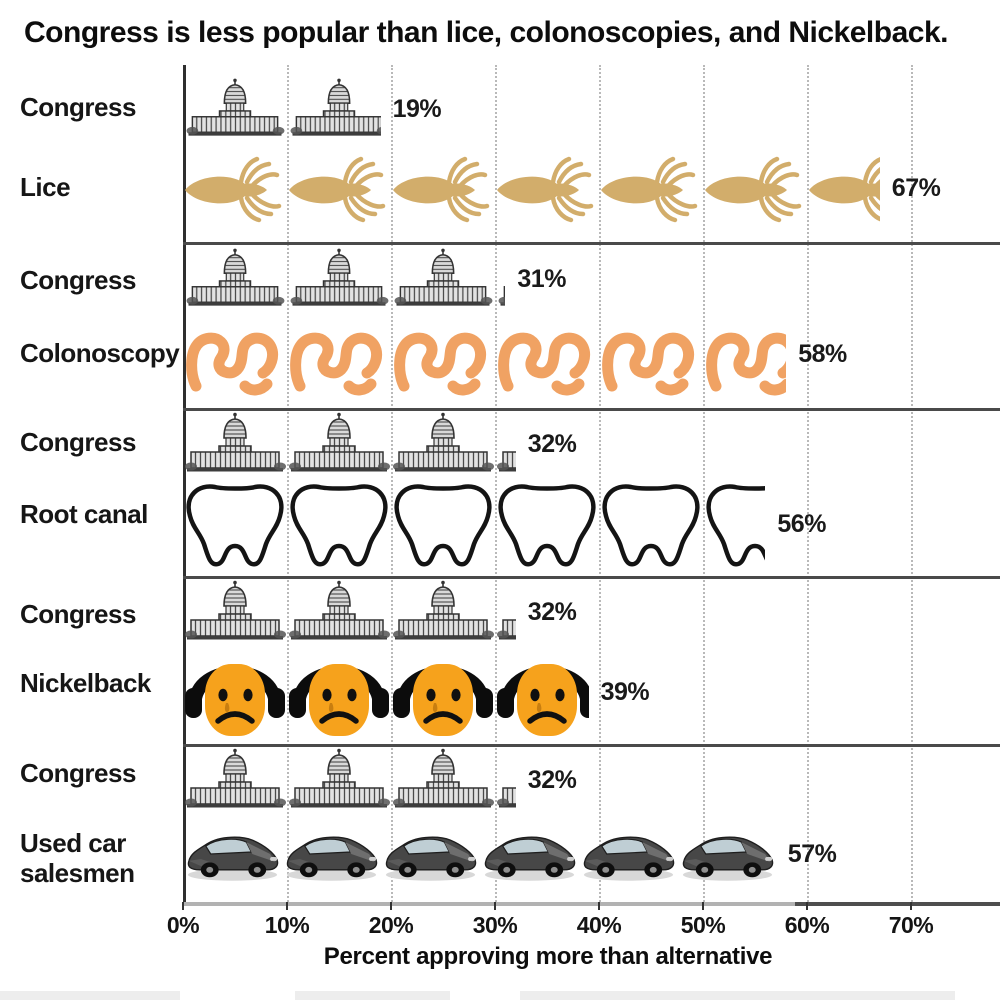  What do you see at coordinates (183, 925) in the screenshot?
I see `x-tick-label: 0%` at bounding box center [183, 925].